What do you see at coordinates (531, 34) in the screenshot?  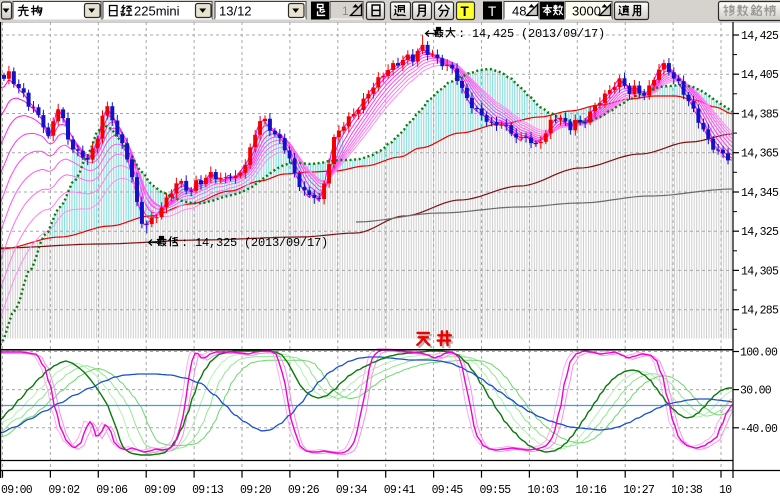 I see `svg-text:: 14,425 (2013/09/17): : 14,425 (2013/09/17)` at bounding box center [531, 34].